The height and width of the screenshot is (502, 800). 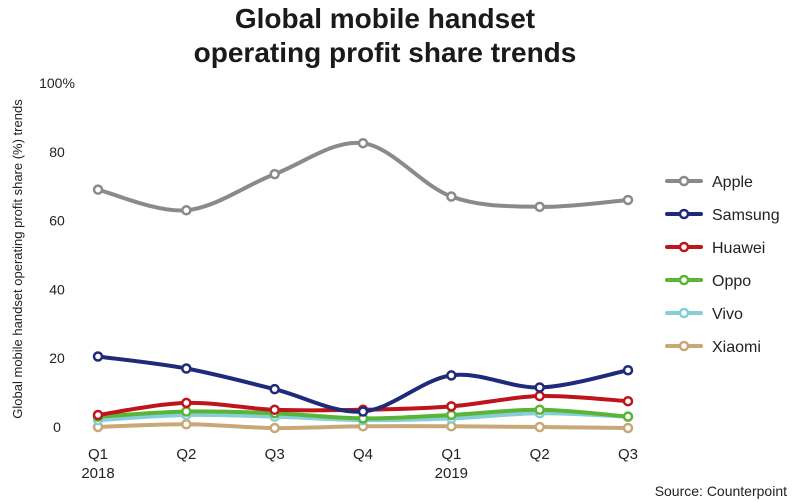 What do you see at coordinates (97, 473) in the screenshot?
I see `x-tick-year-label: 2018` at bounding box center [97, 473].